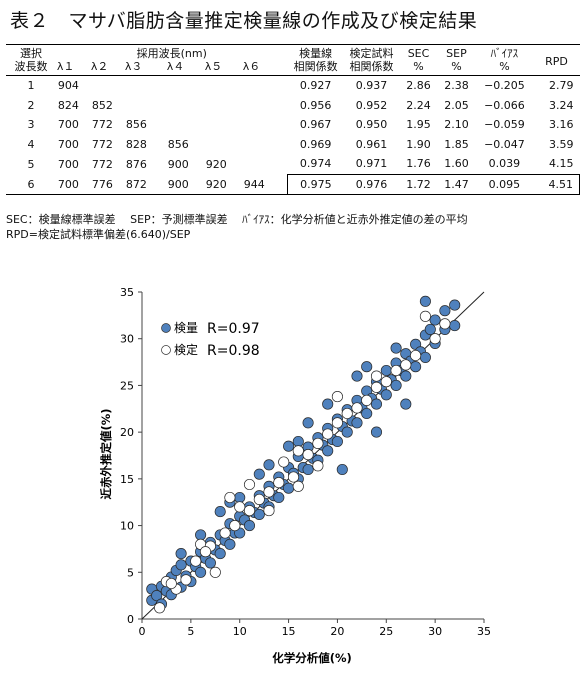 The height and width of the screenshot is (674, 587). I want to click on cell-w2, so click(107, 86).